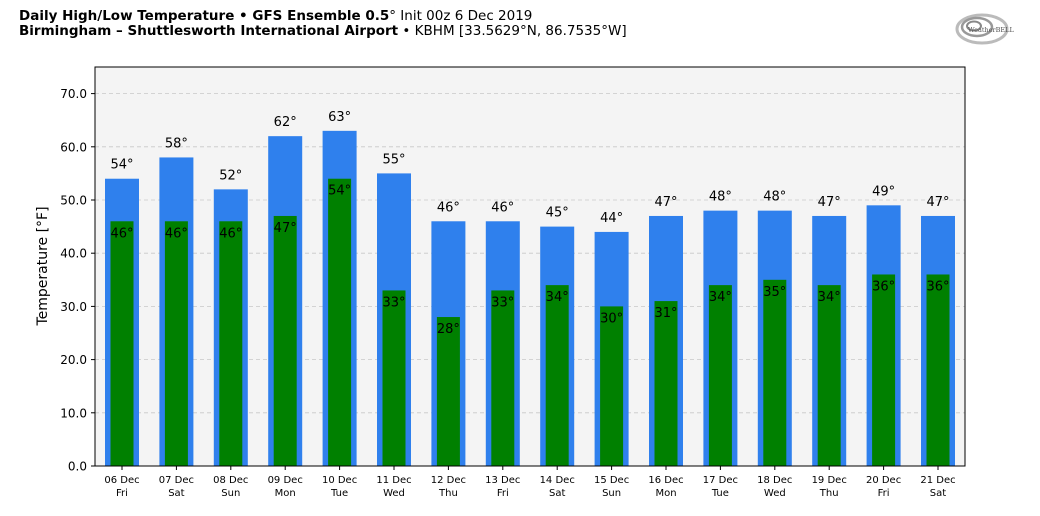 Image resolution: width=1040 pixels, height=516 pixels. Describe the element at coordinates (73, 201) in the screenshot. I see `y-tick-label: 50.0` at that location.